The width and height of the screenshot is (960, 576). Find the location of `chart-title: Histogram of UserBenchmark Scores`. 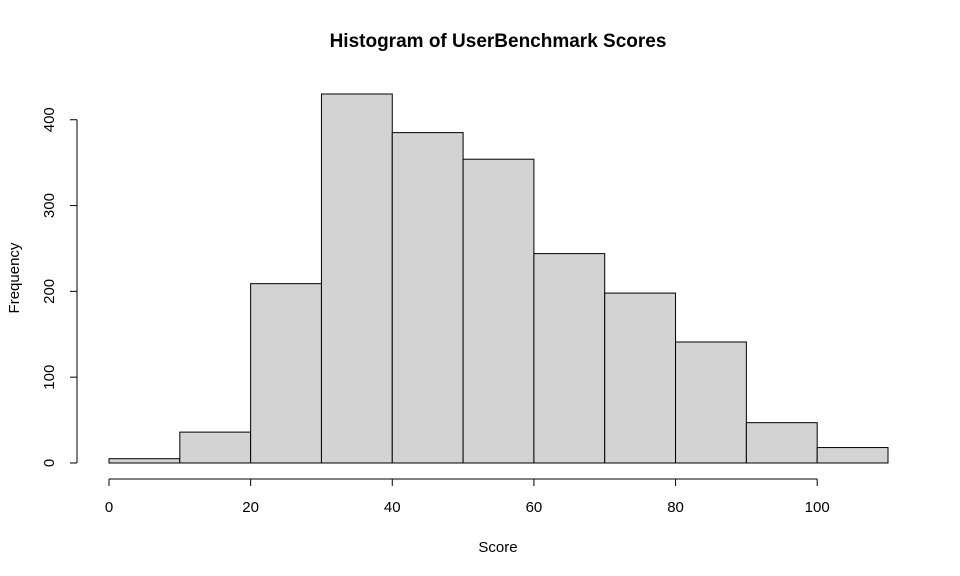

chart-title: Histogram of UserBenchmark Scores is located at coordinates (498, 41).